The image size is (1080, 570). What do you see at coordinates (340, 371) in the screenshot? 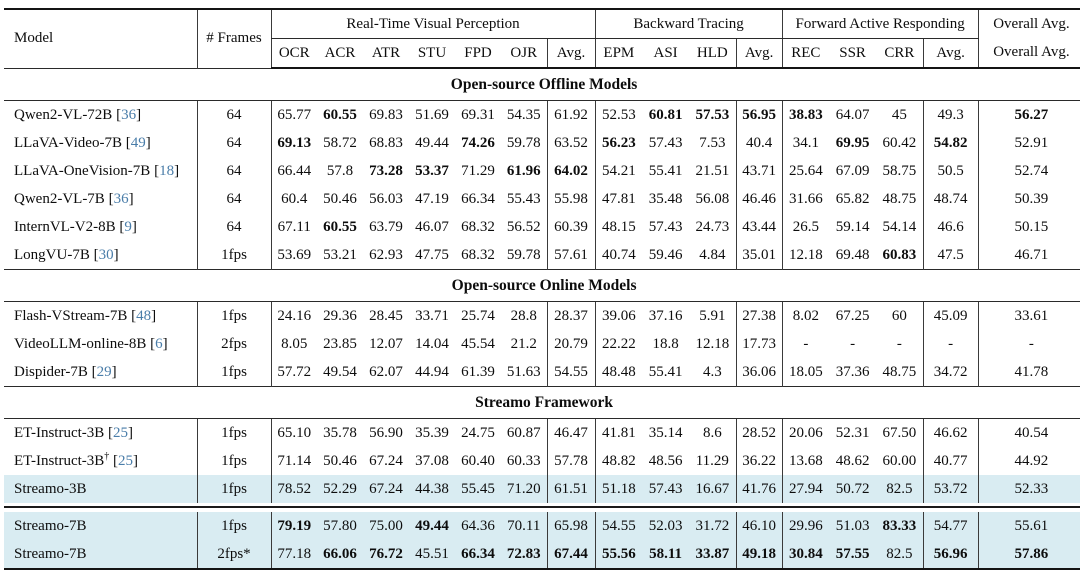
I see `cell-acr: 49.54` at bounding box center [340, 371].